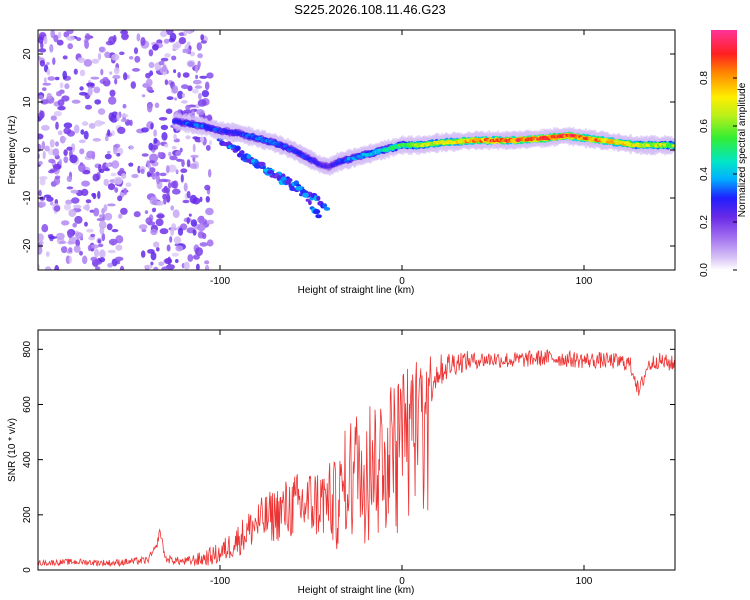 The image size is (750, 600). What do you see at coordinates (724, 150) in the screenshot?
I see `colorbar-gradient` at bounding box center [724, 150].